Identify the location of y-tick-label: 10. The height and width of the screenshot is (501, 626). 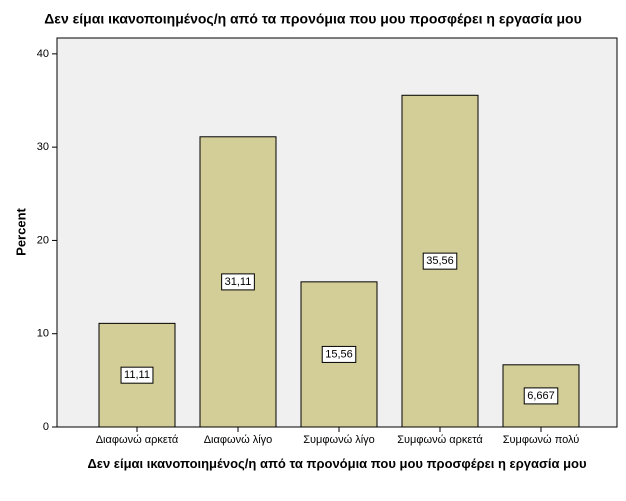
(43, 334).